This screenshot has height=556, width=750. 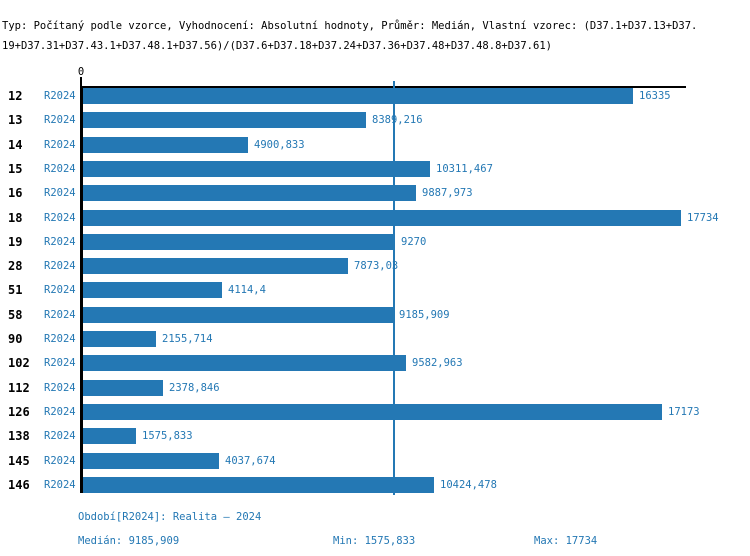 What do you see at coordinates (397, 120) in the screenshot?
I see `bar-value-label: 8389,216` at bounding box center [397, 120].